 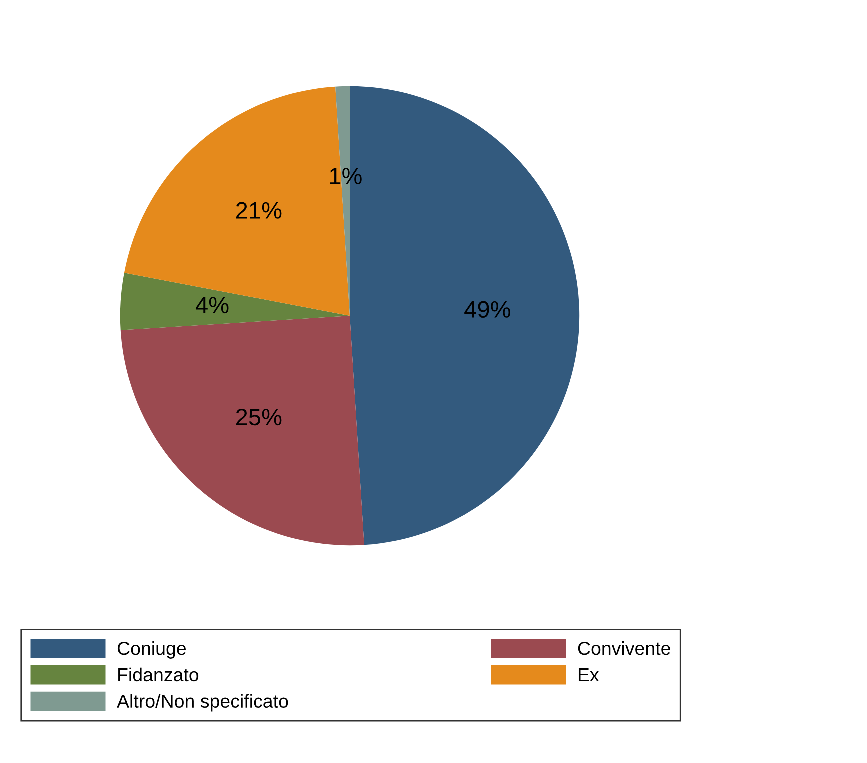 I want to click on data-label: 21%, so click(x=259, y=210).